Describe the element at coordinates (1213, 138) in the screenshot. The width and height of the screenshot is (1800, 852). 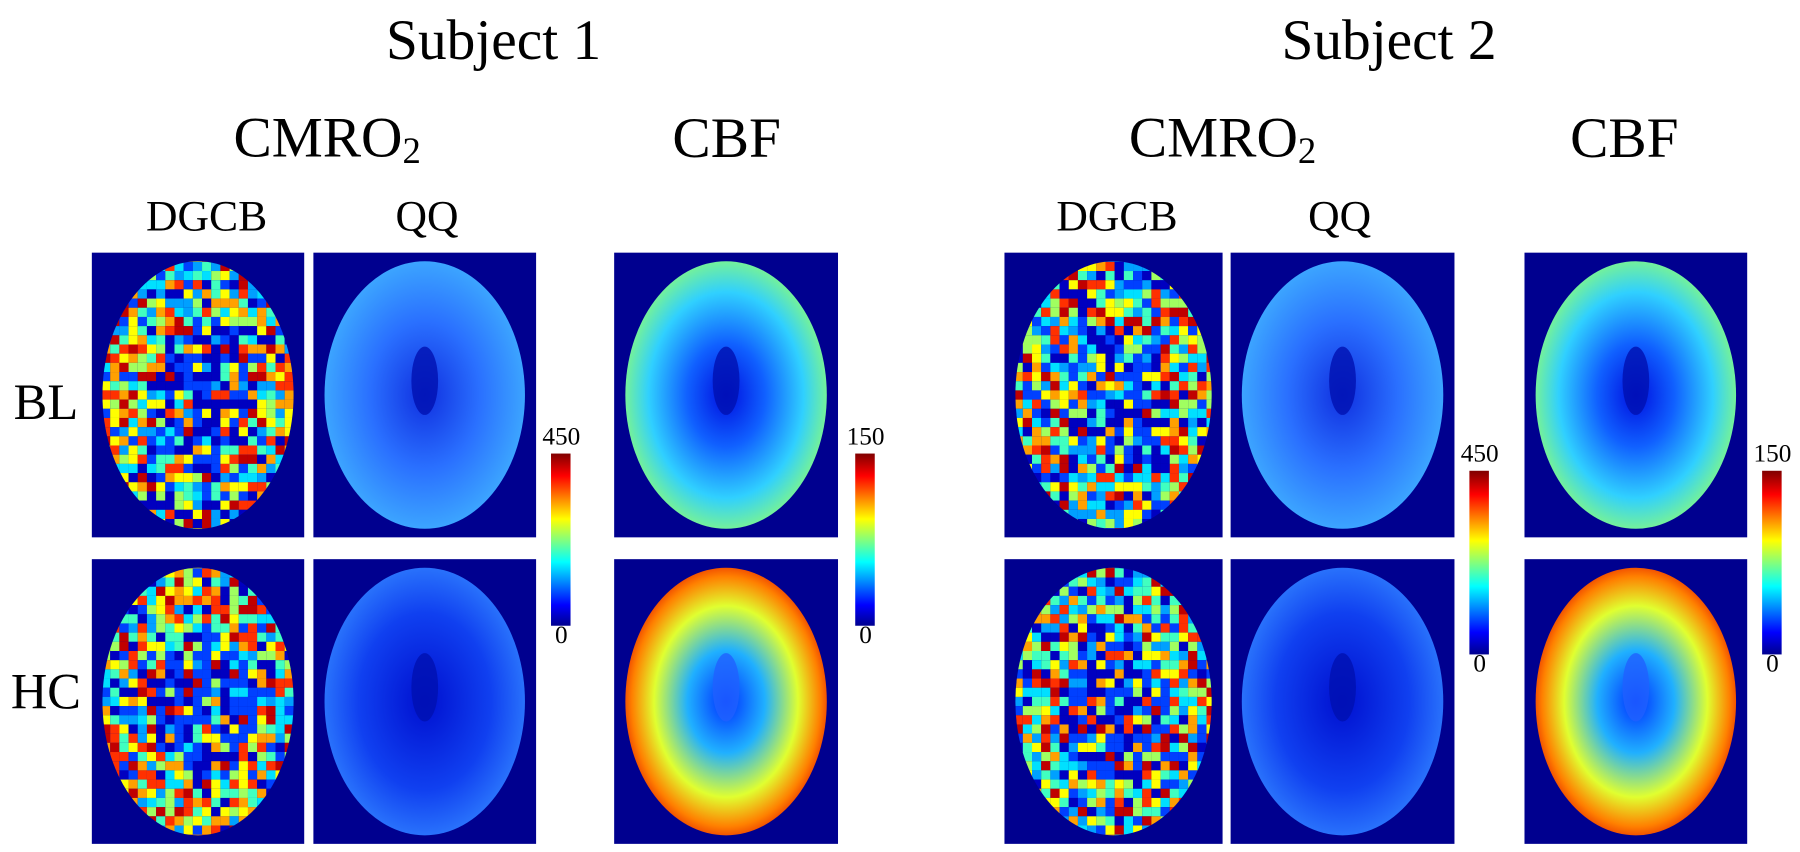
I see `measure-name: CMRO` at that location.